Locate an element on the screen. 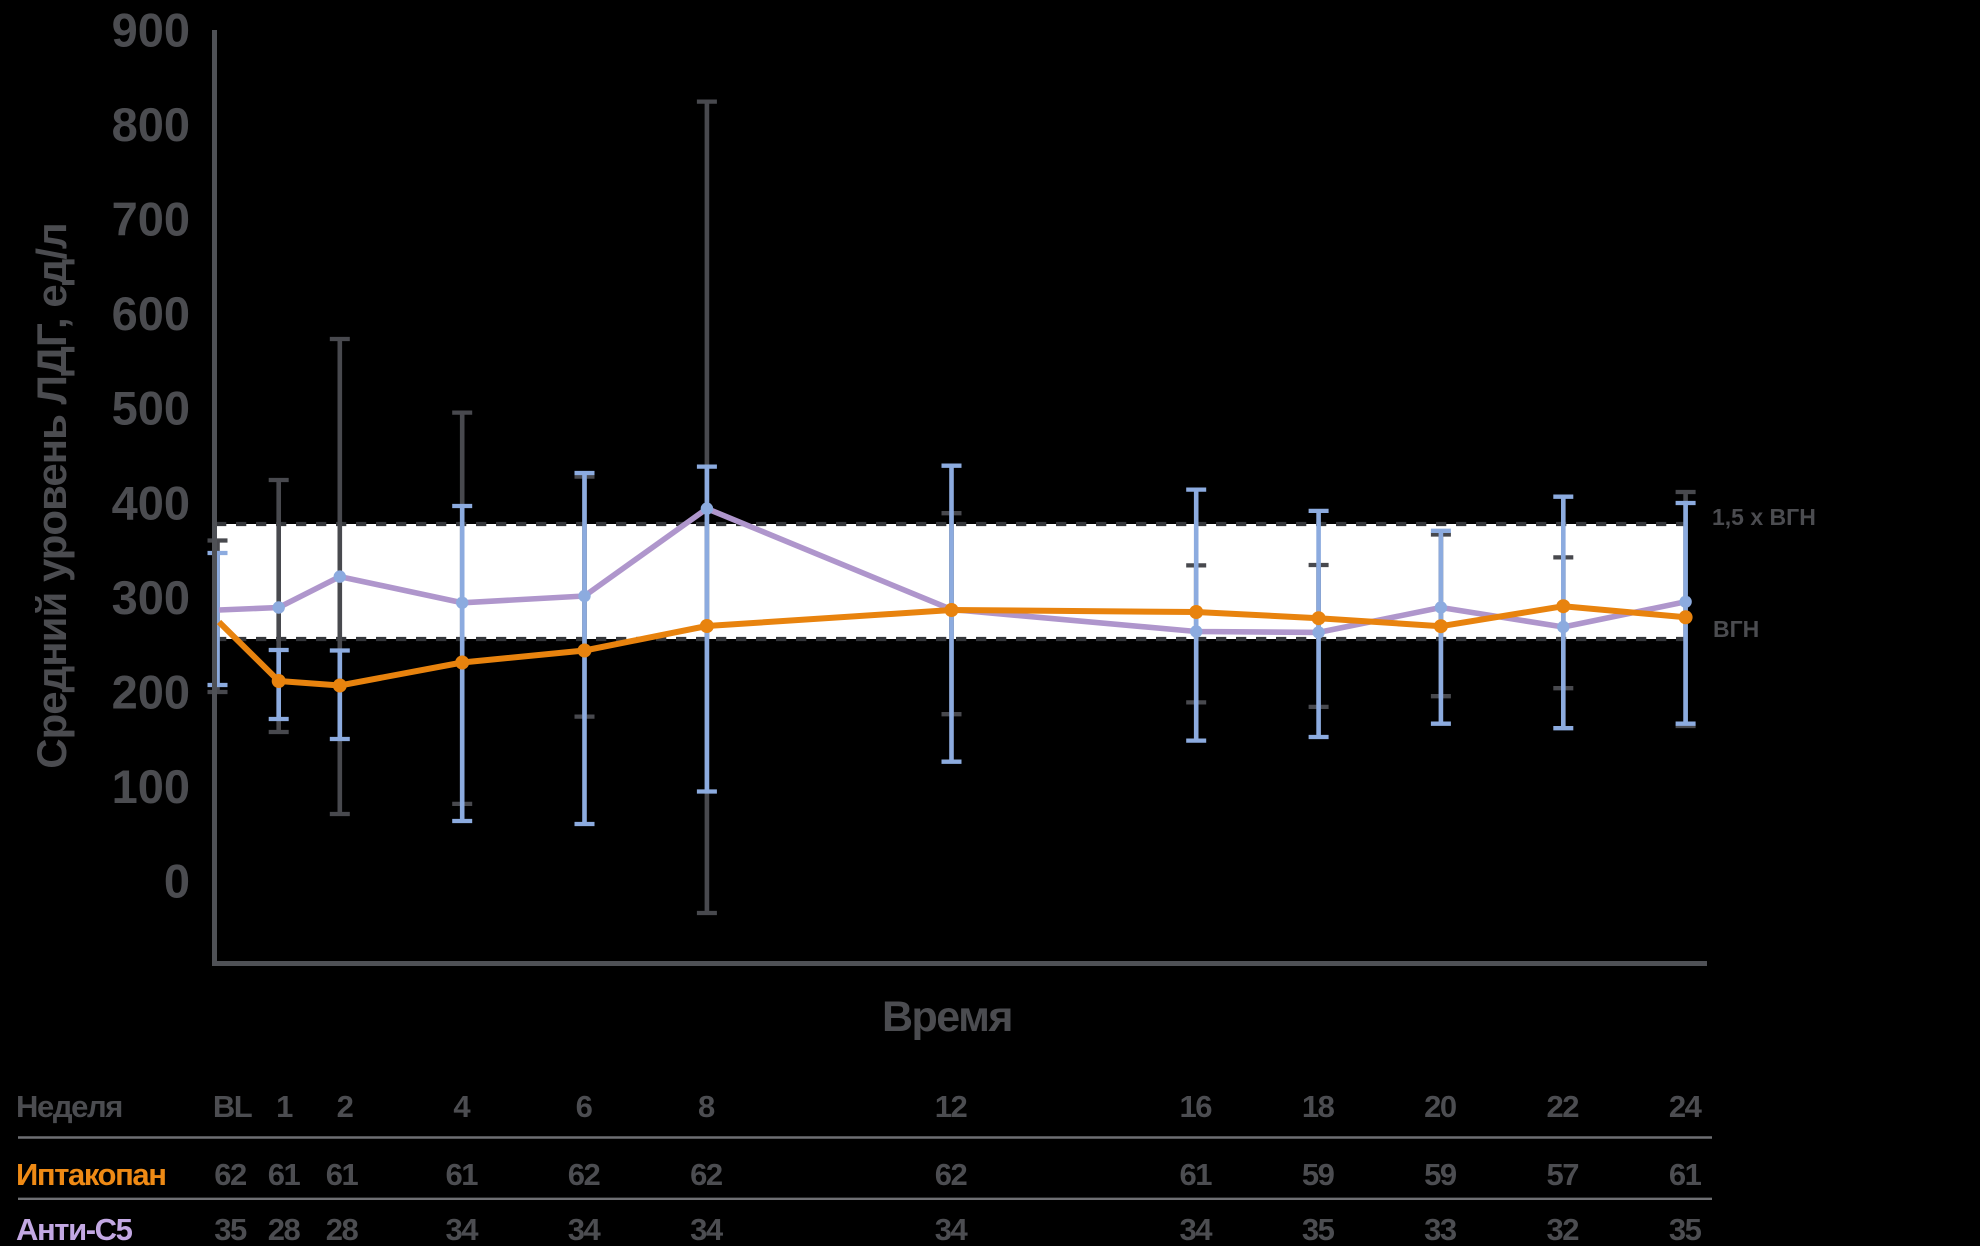  svg-text: 100 is located at coordinates (151, 786).